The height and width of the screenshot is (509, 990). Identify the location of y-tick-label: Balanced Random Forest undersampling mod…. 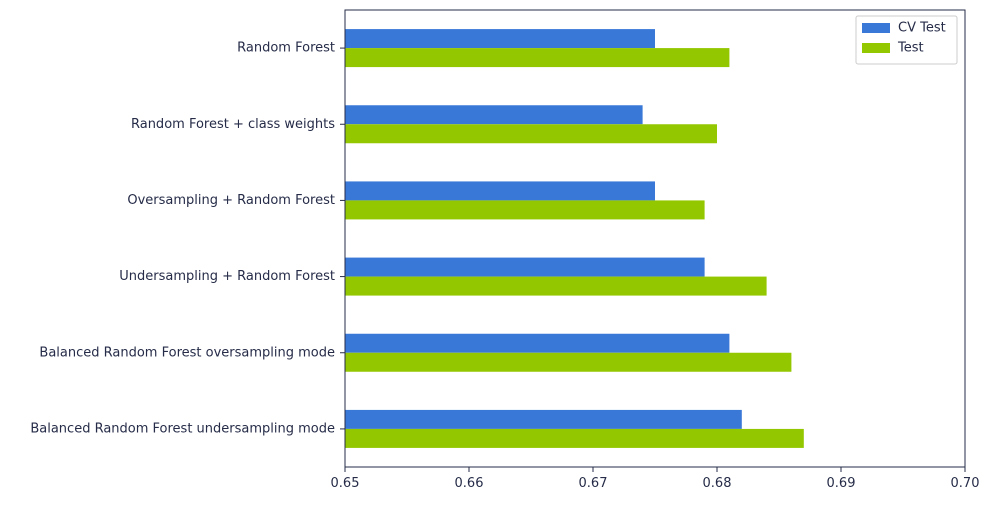
(182, 428).